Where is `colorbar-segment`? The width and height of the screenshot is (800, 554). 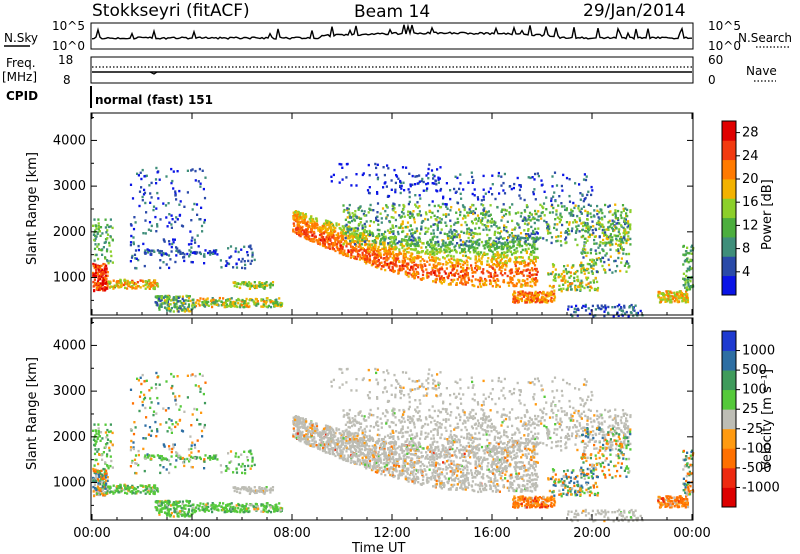 colorbar-segment is located at coordinates (729, 150).